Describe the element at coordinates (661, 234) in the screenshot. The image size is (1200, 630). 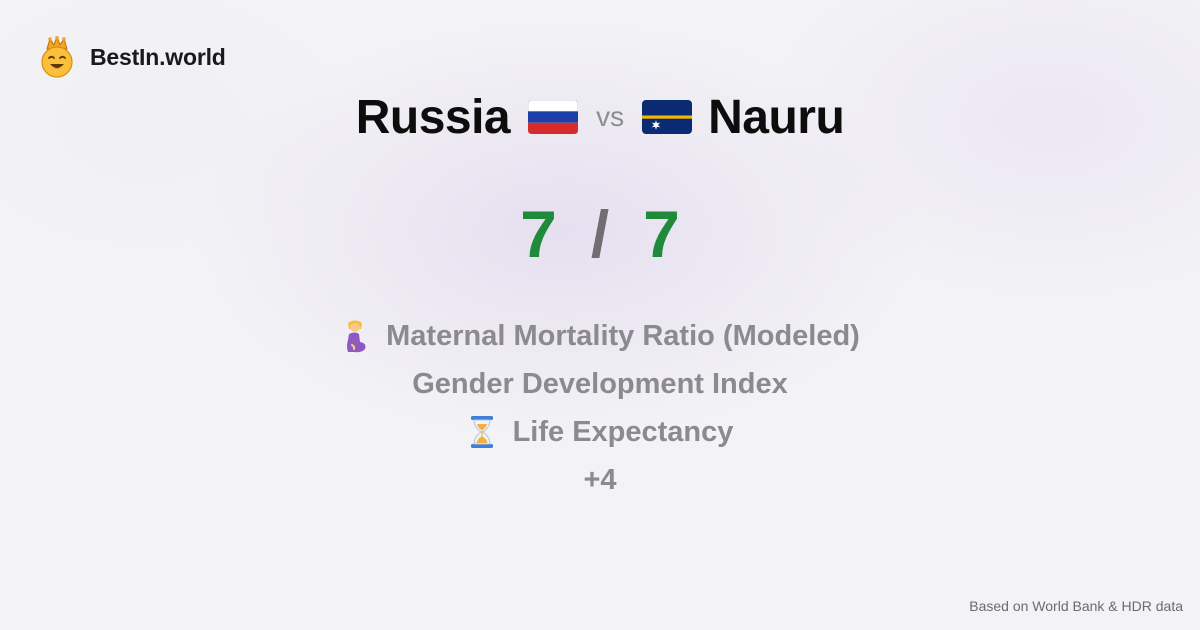
I see `score-b: 7` at that location.